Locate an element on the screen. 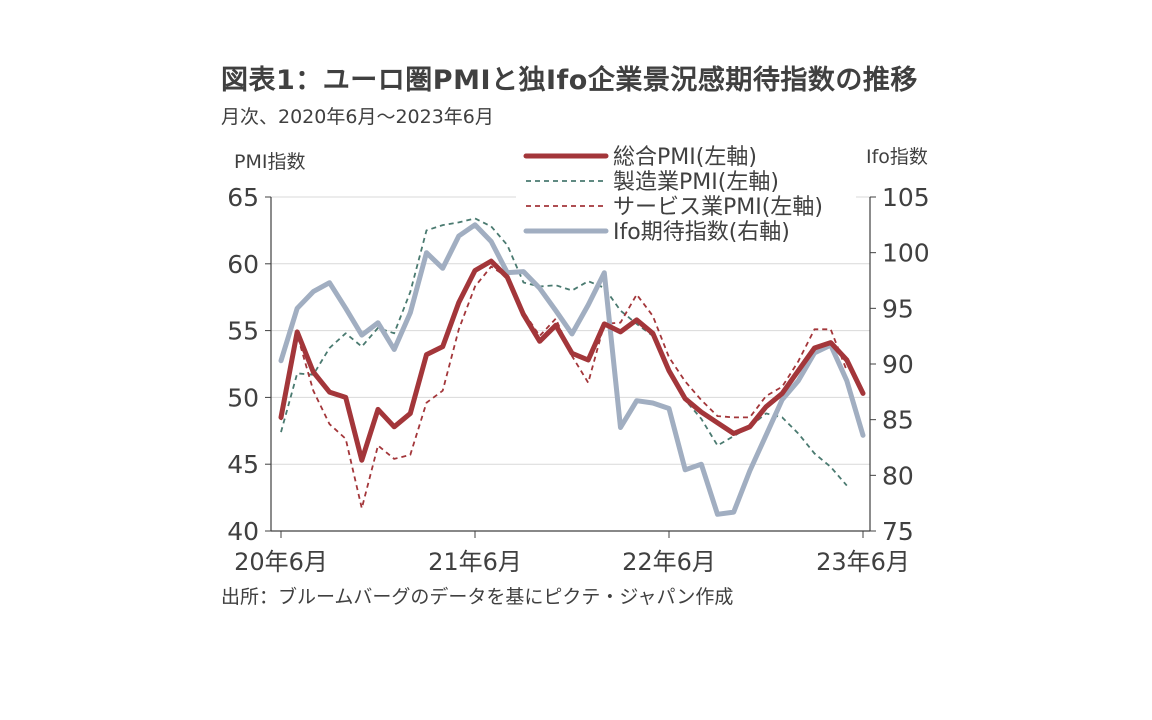 This screenshot has height=720, width=1152. right-tick-label: 95 is located at coordinates (898, 308).